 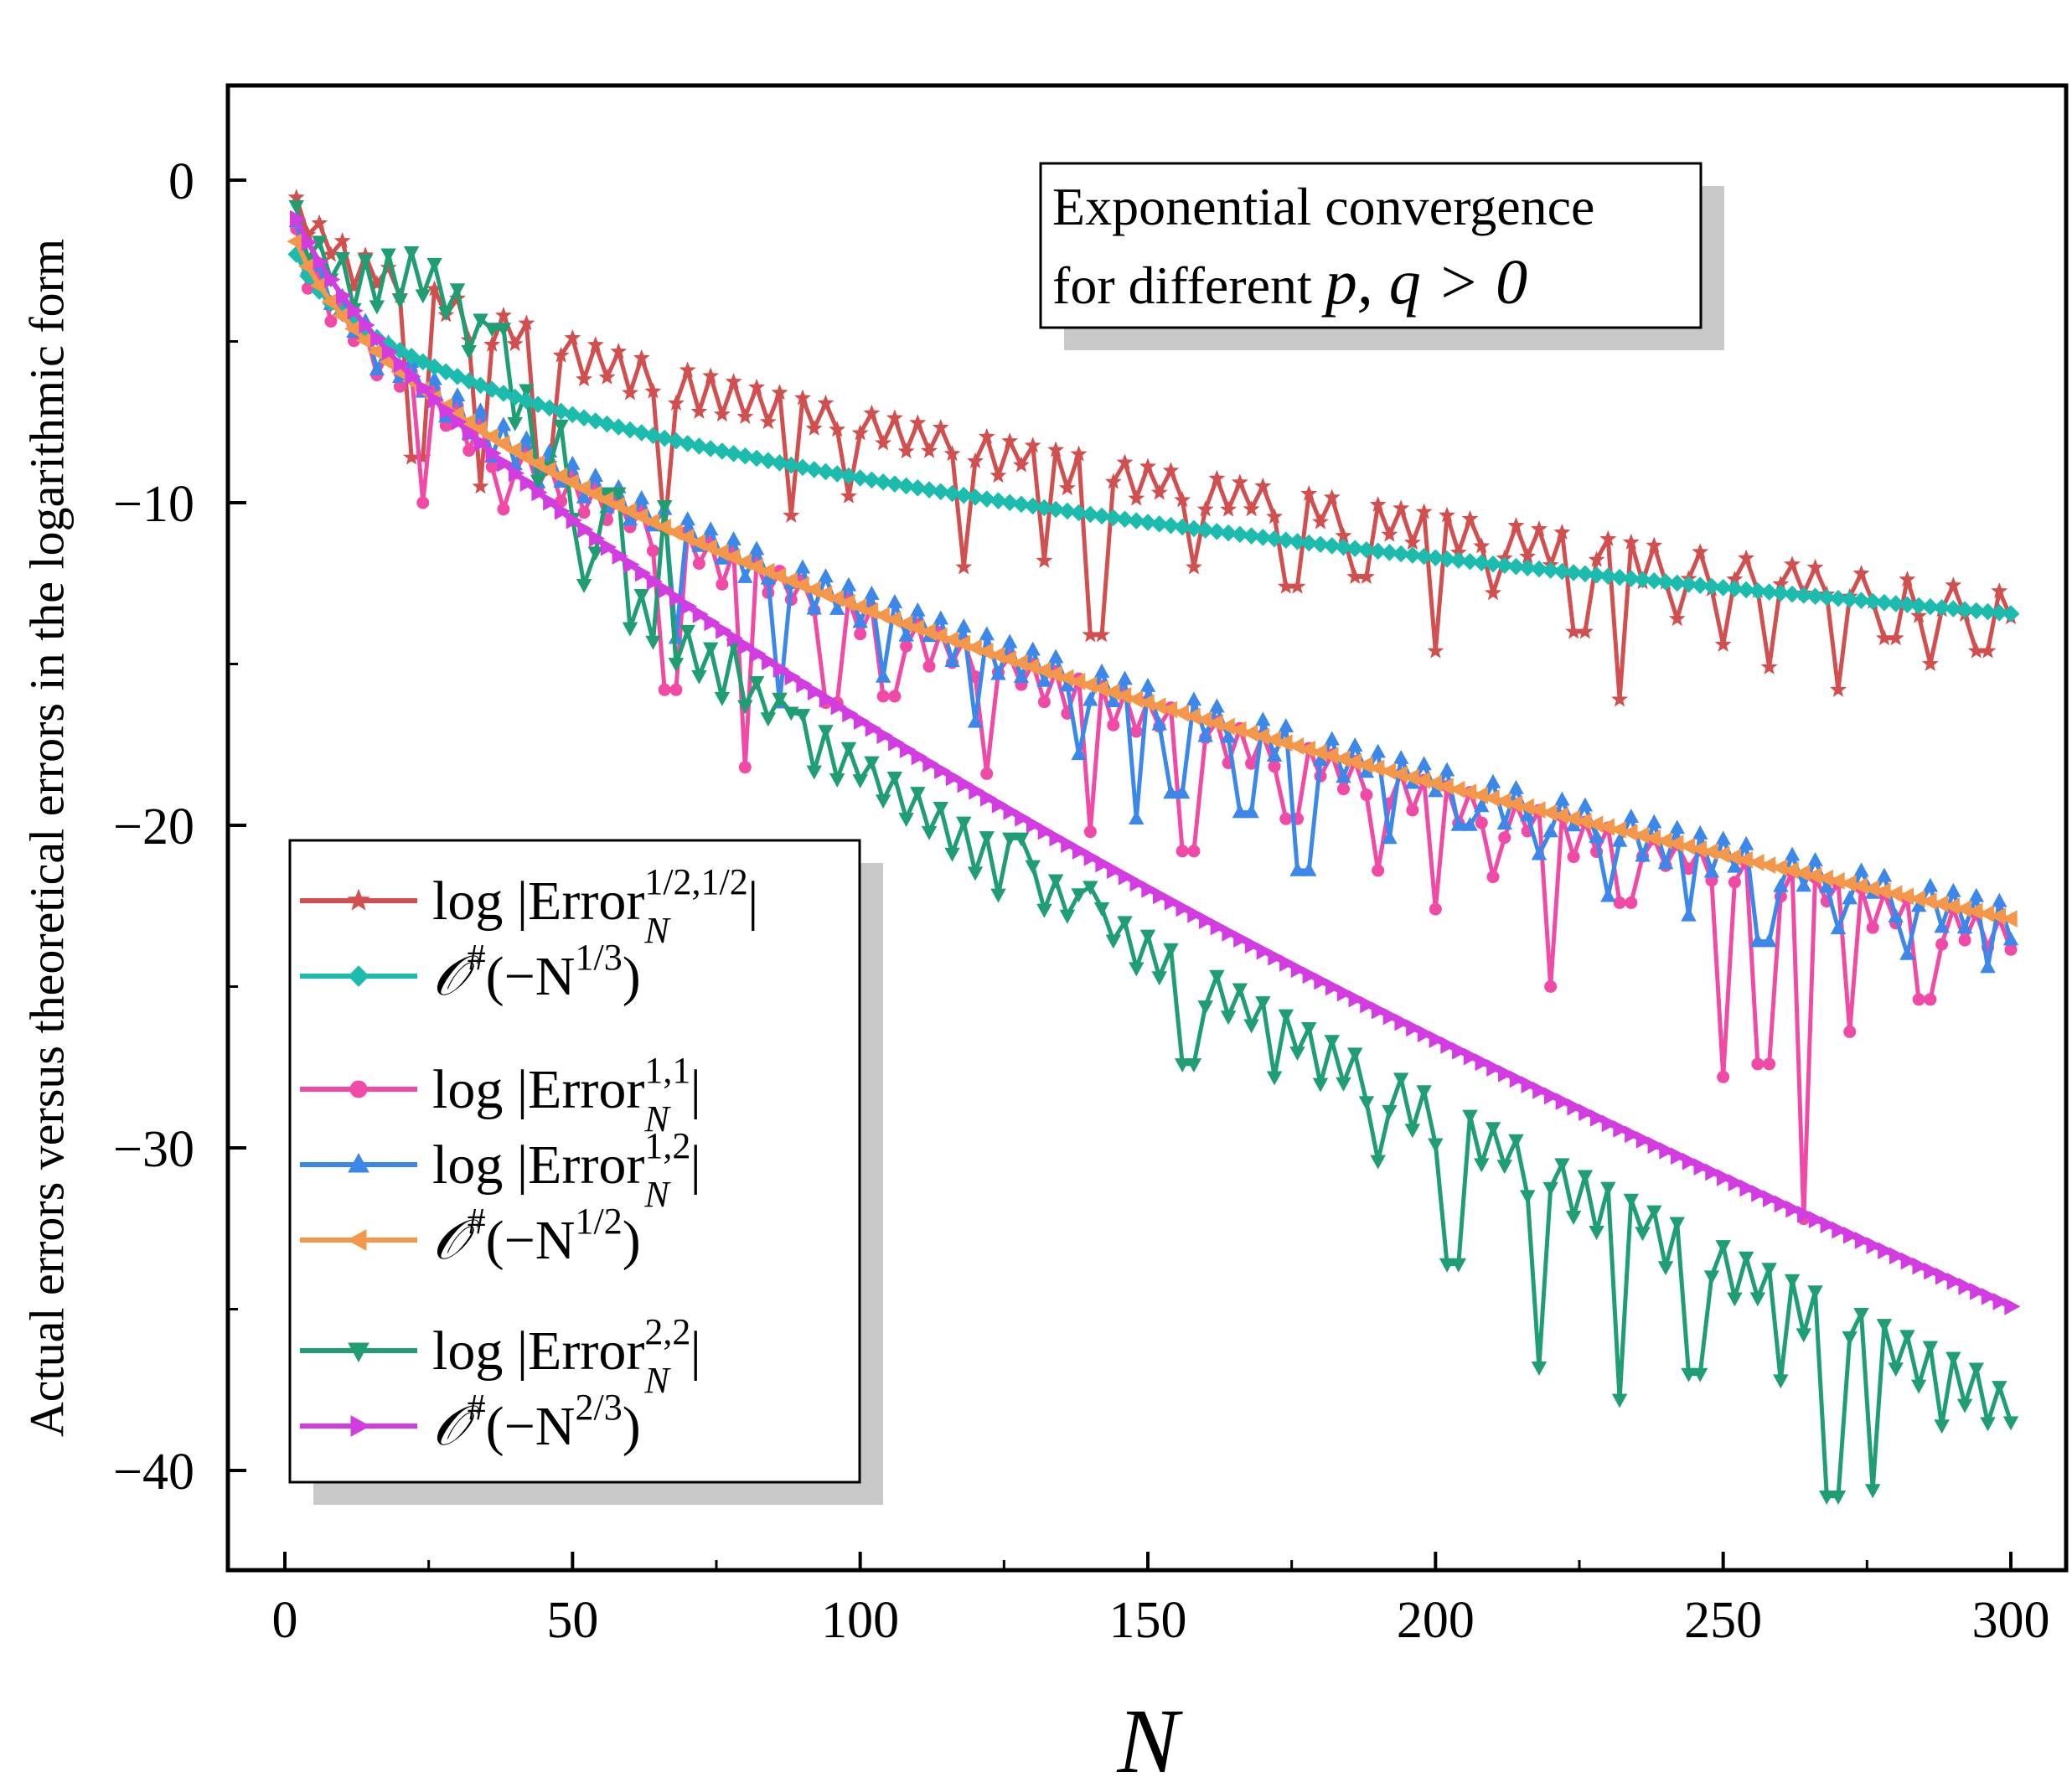 I want to click on legend-label-part: |, so click(x=695, y=1165).